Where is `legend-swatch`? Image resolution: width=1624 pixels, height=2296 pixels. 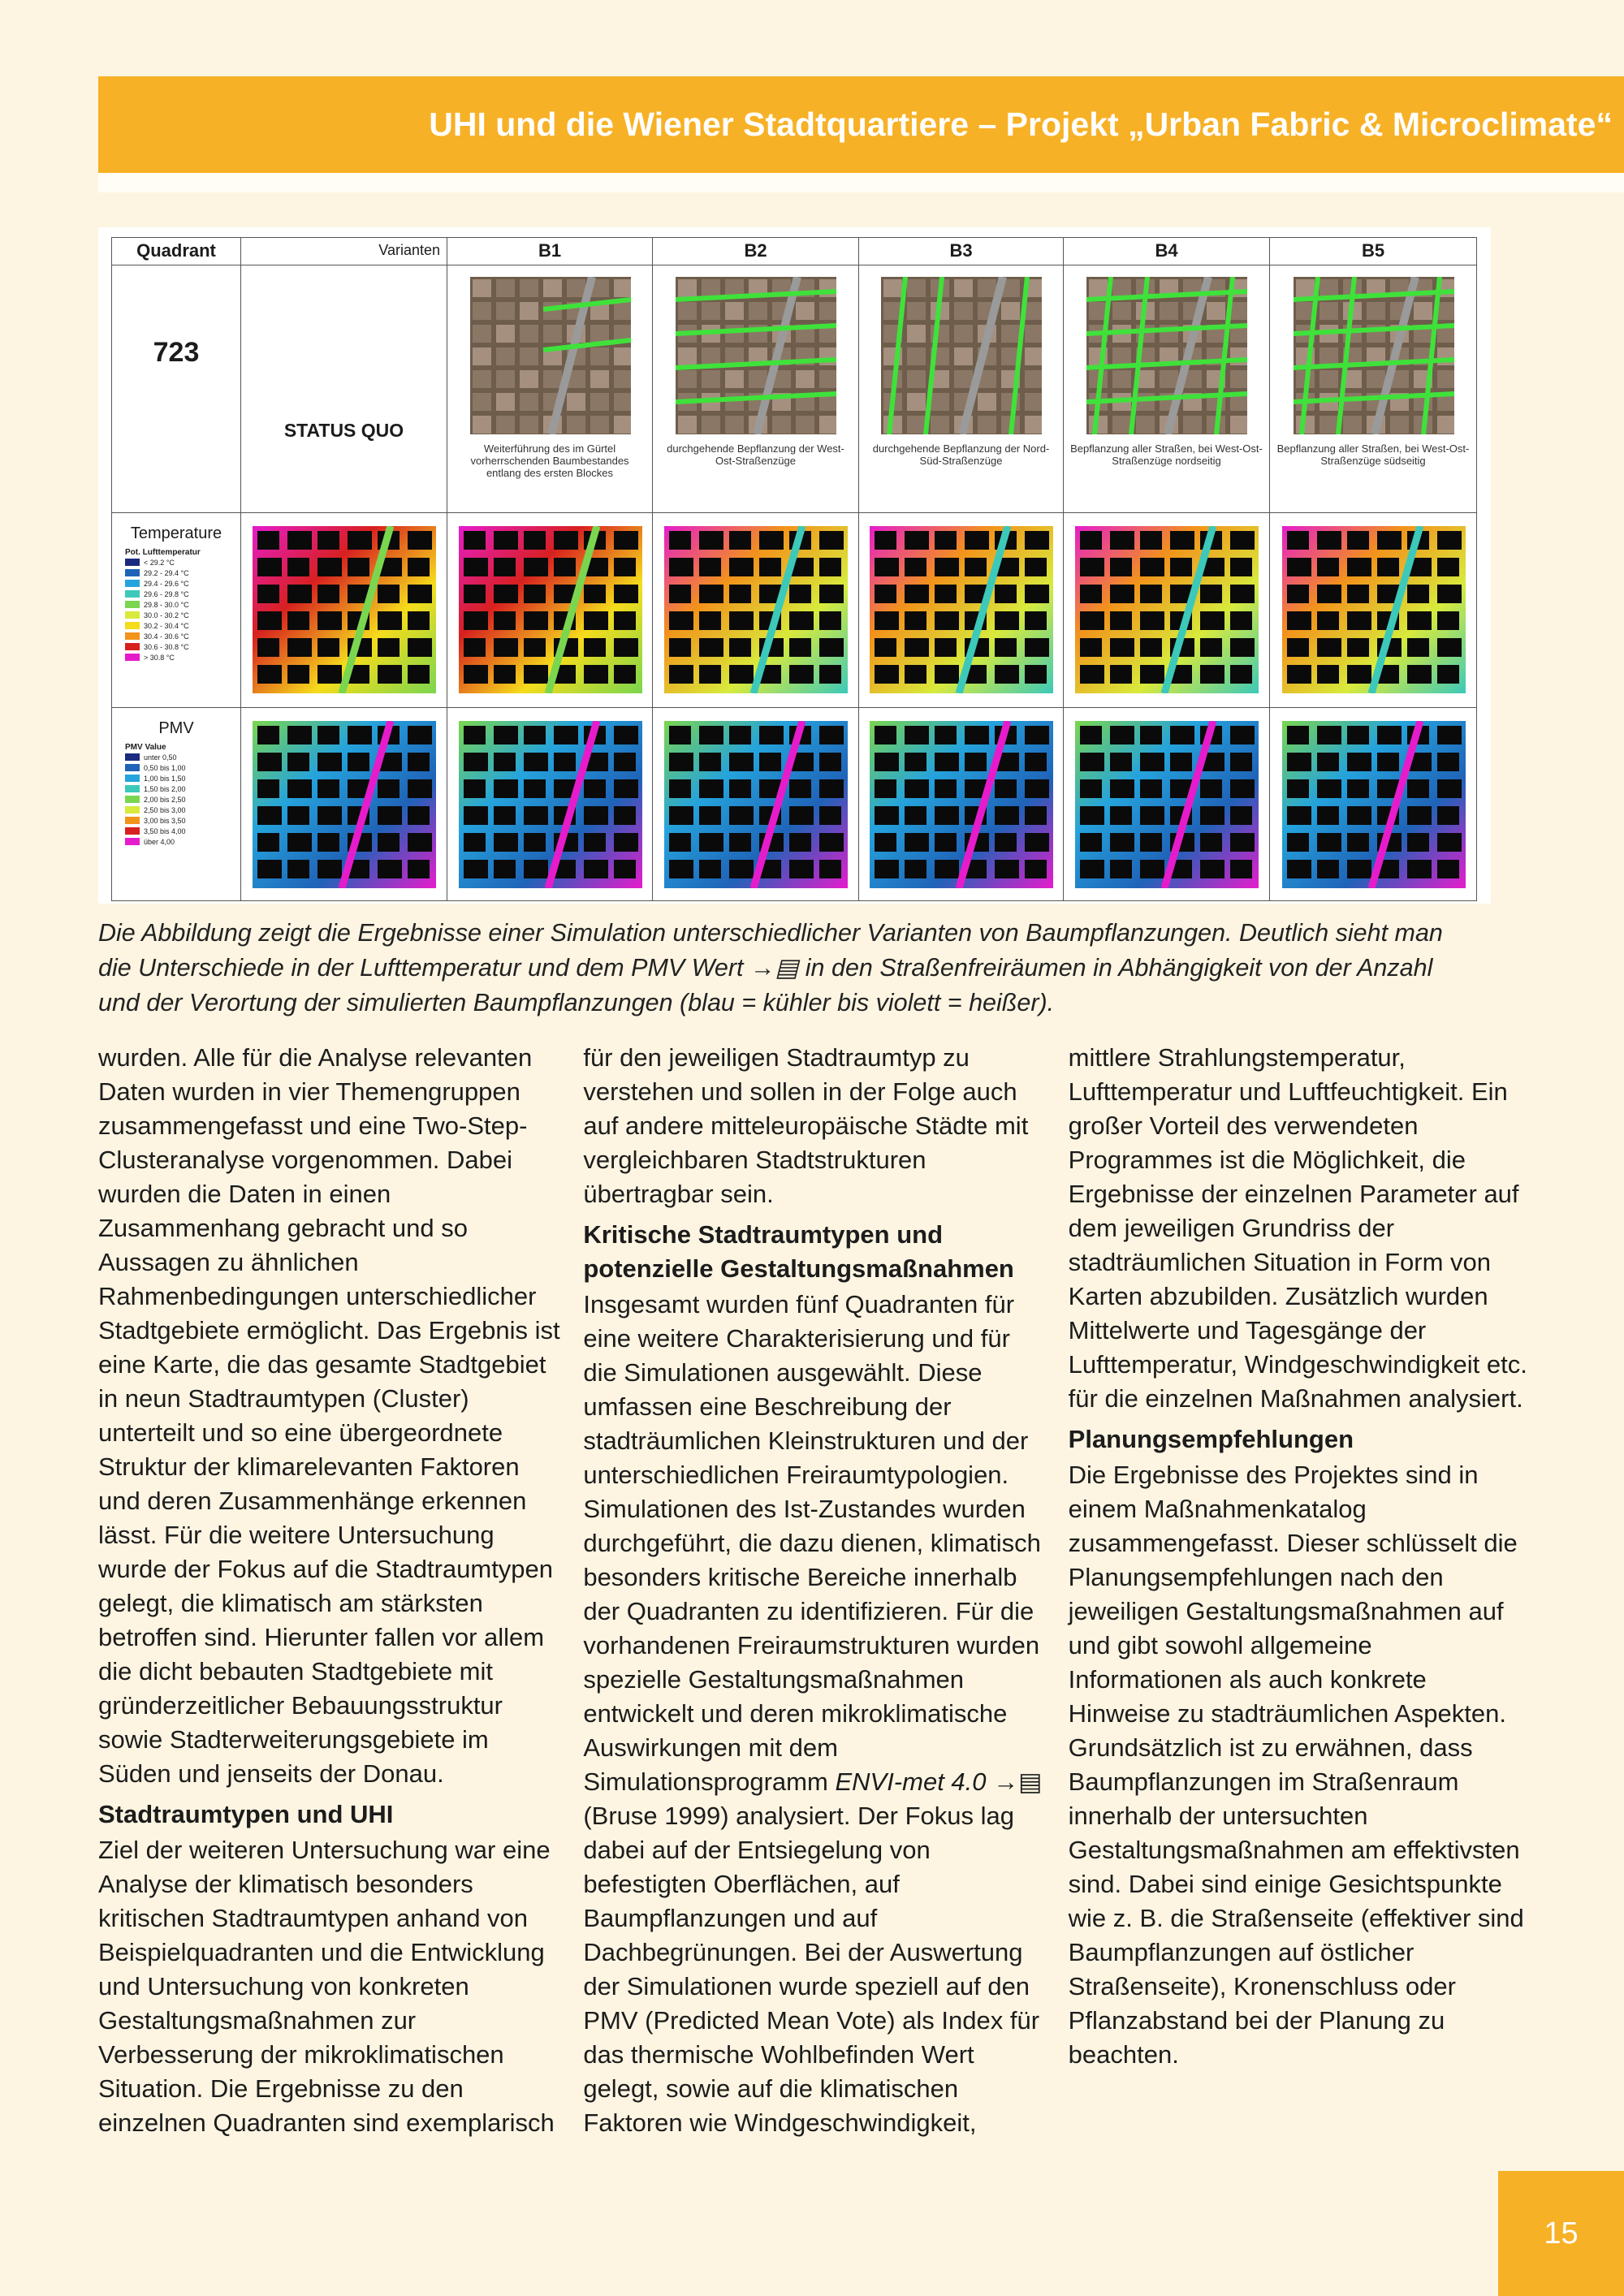
legend-swatch is located at coordinates (132, 768).